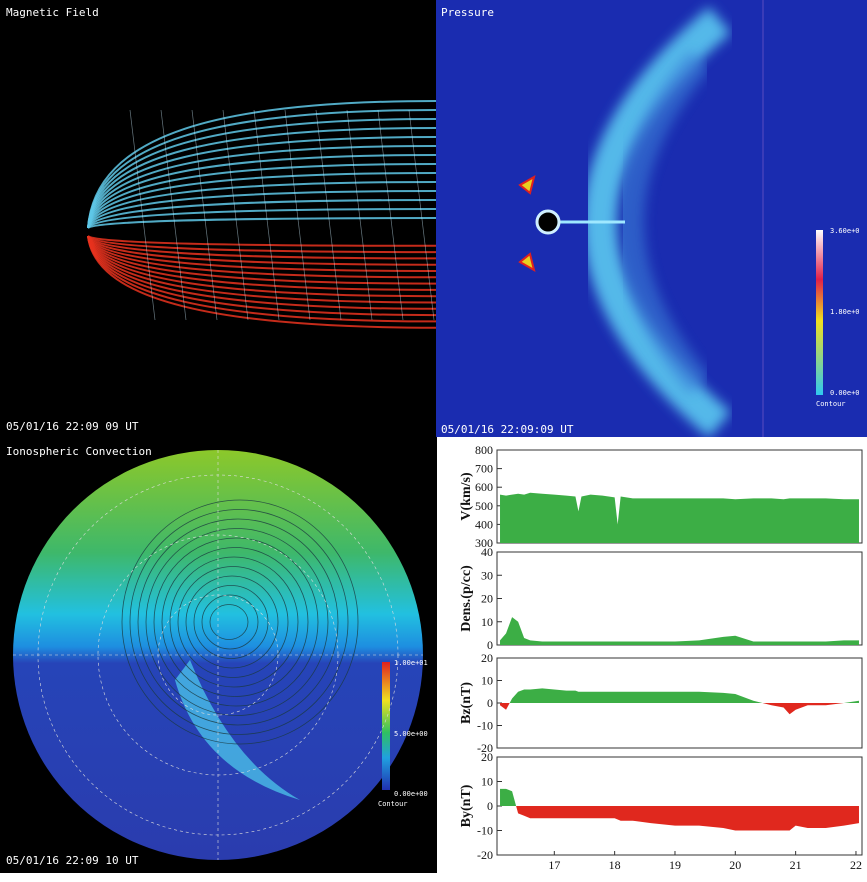 The image size is (867, 882). I want to click on y-tick-label: 40, so click(487, 552).